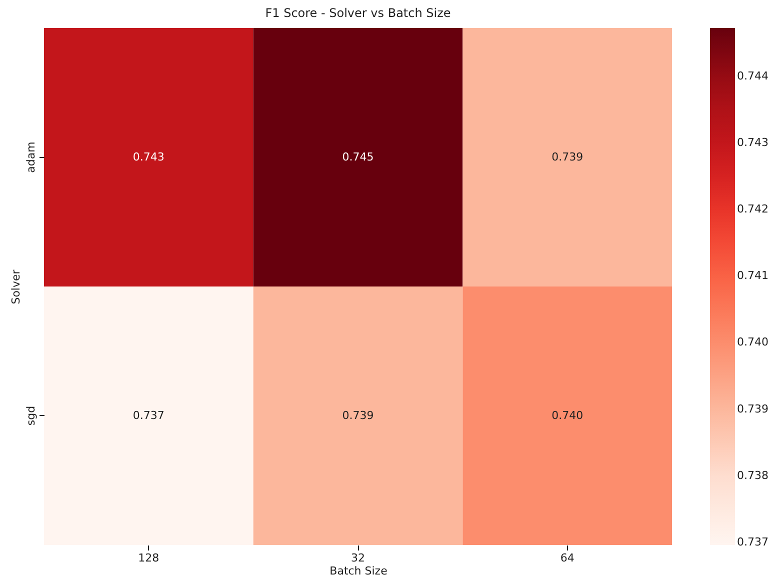 The image size is (776, 581). Describe the element at coordinates (358, 157) in the screenshot. I see `data-label: 0.745` at that location.